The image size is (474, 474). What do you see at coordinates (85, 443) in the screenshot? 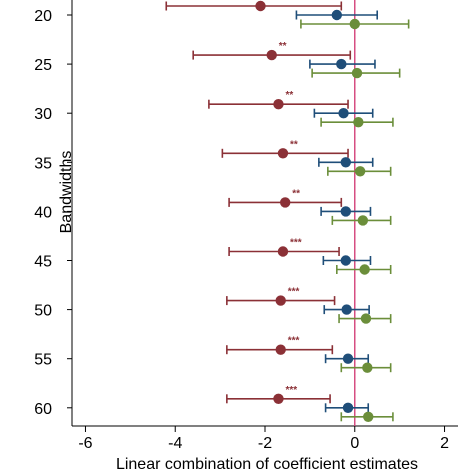
I see `x-tick-label: -6` at bounding box center [85, 443].